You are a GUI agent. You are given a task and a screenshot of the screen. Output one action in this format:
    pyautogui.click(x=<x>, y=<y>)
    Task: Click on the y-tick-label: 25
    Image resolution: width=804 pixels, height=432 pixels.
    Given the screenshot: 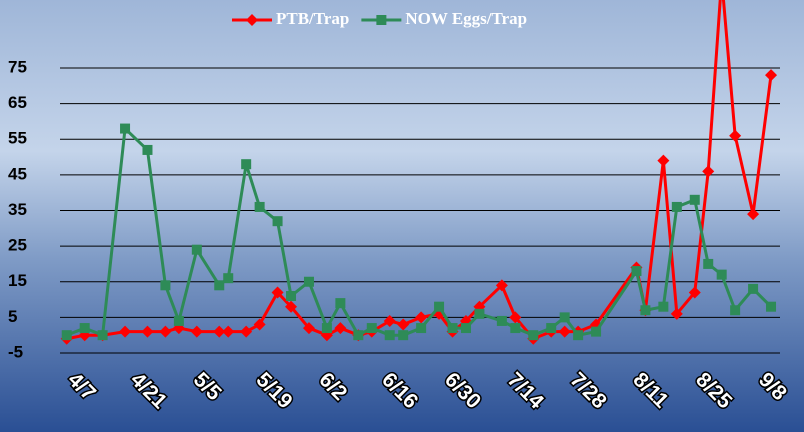 What is the action you would take?
    pyautogui.click(x=17, y=245)
    